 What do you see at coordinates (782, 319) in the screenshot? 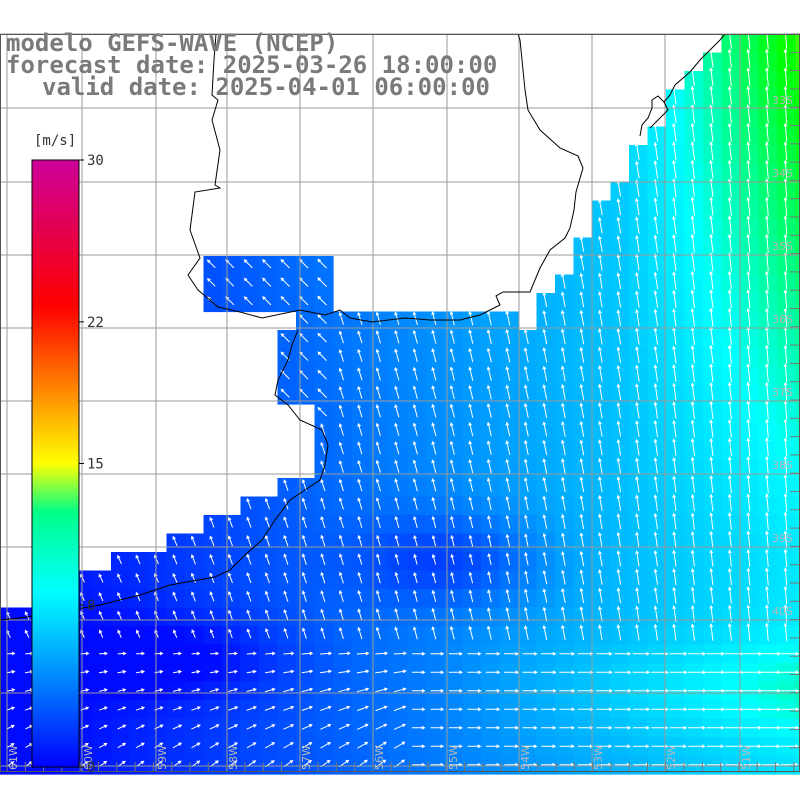
I see `latitude-label: 36S` at bounding box center [782, 319].